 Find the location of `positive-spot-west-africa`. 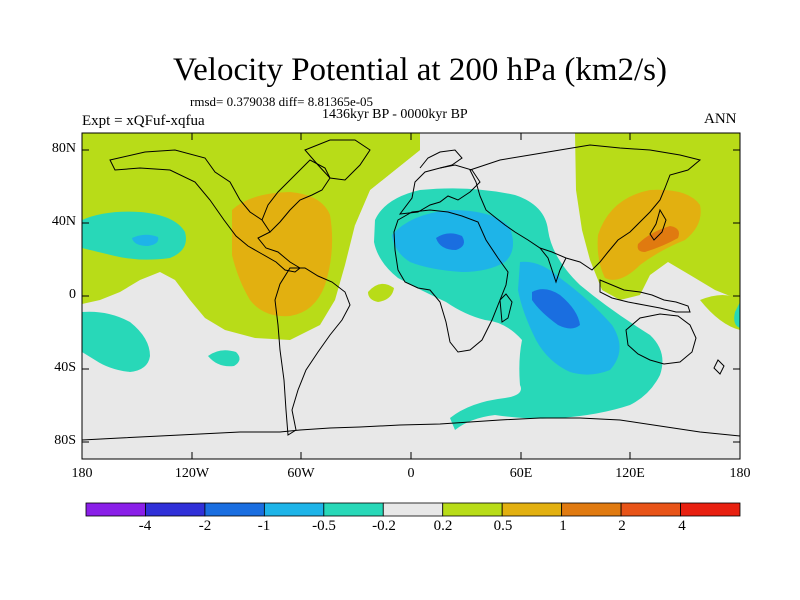

positive-spot-west-africa is located at coordinates (381, 292).